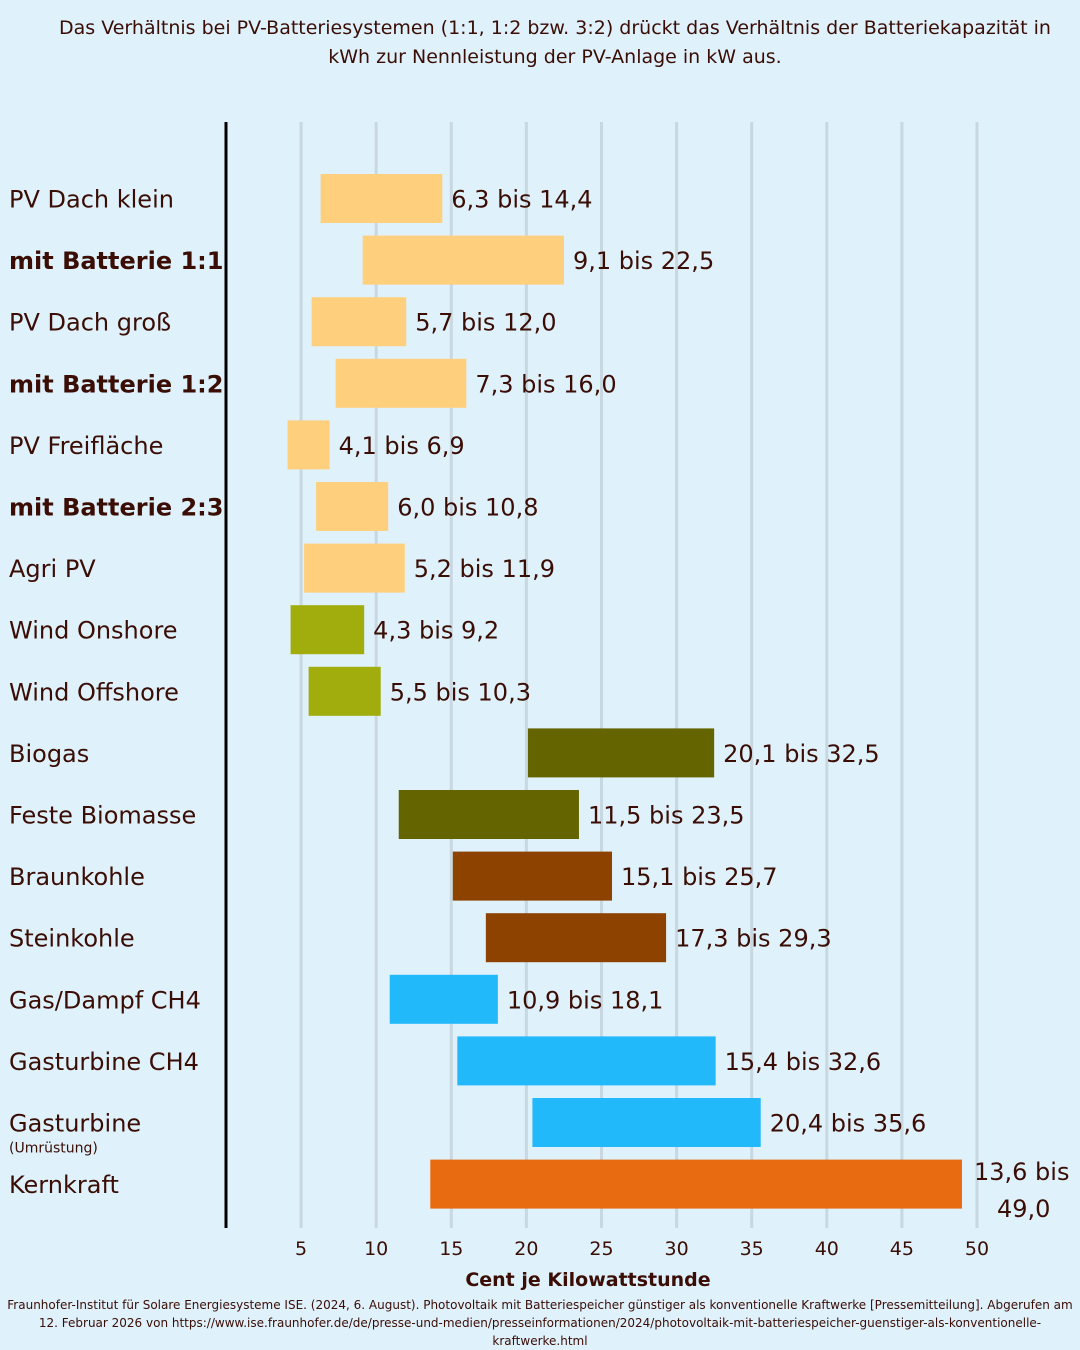  What do you see at coordinates (902, 1249) in the screenshot?
I see `x-tick-label: 45` at bounding box center [902, 1249].